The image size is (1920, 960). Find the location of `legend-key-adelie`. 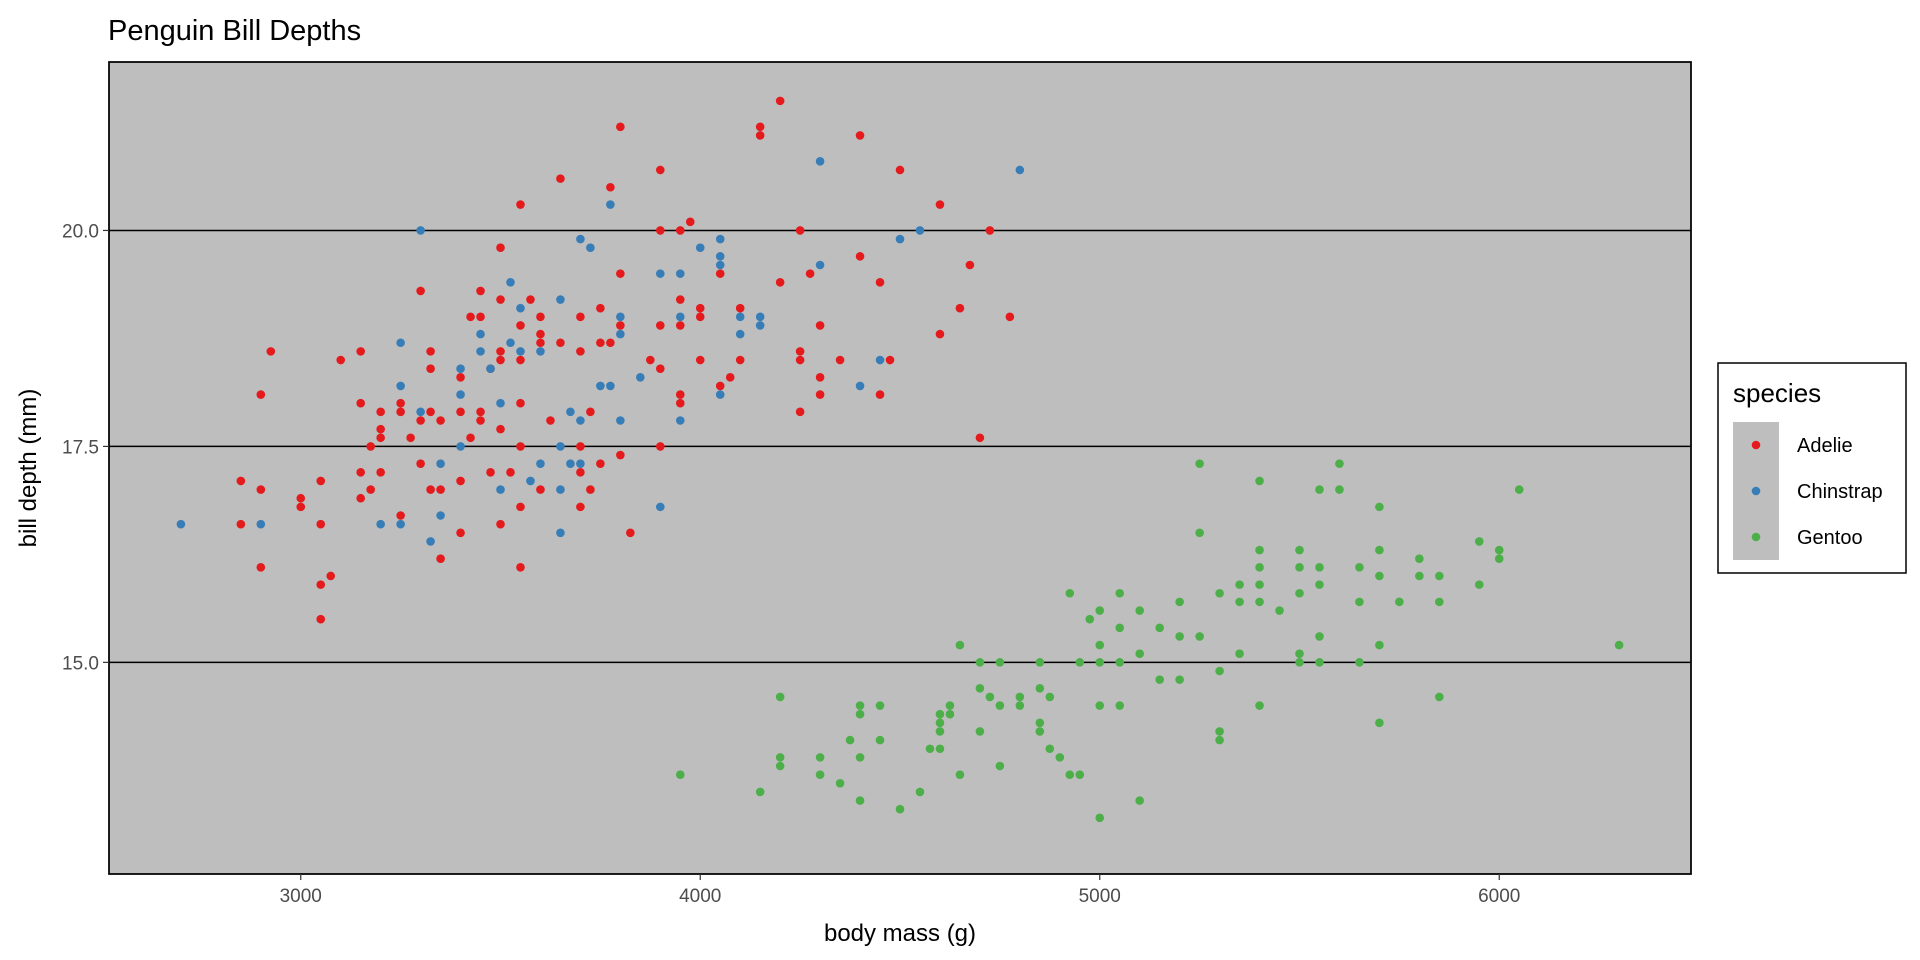

legend-key-adelie is located at coordinates (1756, 445).